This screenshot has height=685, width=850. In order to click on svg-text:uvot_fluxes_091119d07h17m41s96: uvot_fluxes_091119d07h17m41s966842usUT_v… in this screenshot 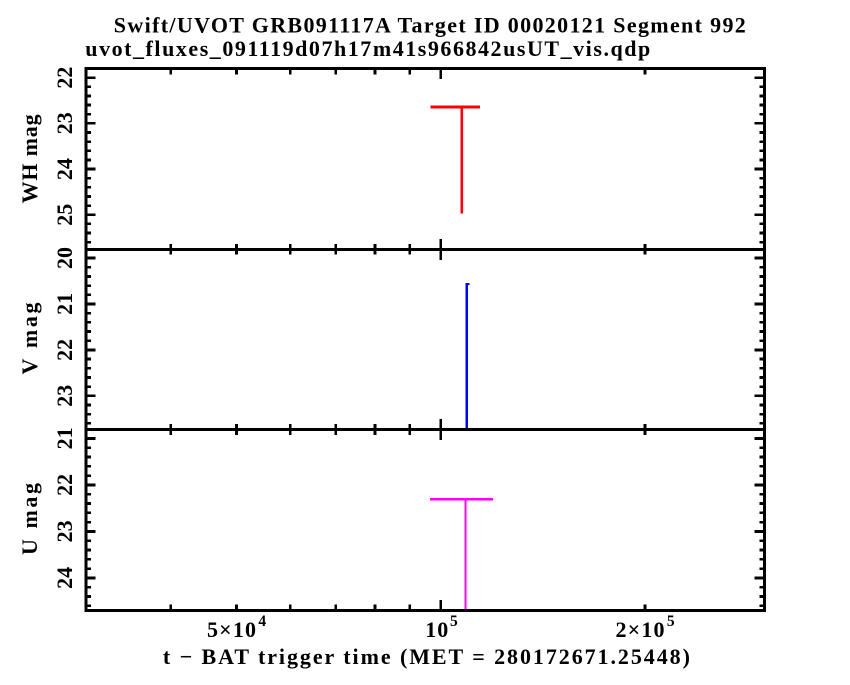, I will do `click(367, 48)`.